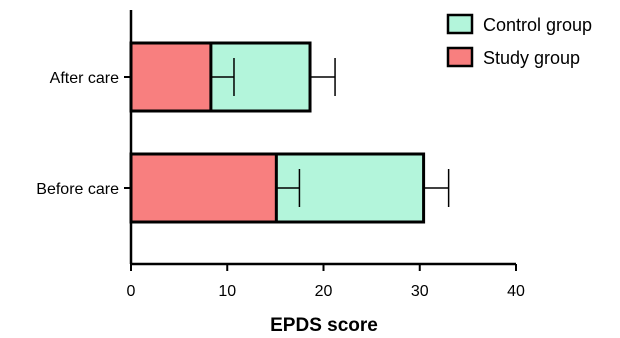 Image resolution: width=620 pixels, height=338 pixels. I want to click on x-tick-label-10: 10, so click(227, 291).